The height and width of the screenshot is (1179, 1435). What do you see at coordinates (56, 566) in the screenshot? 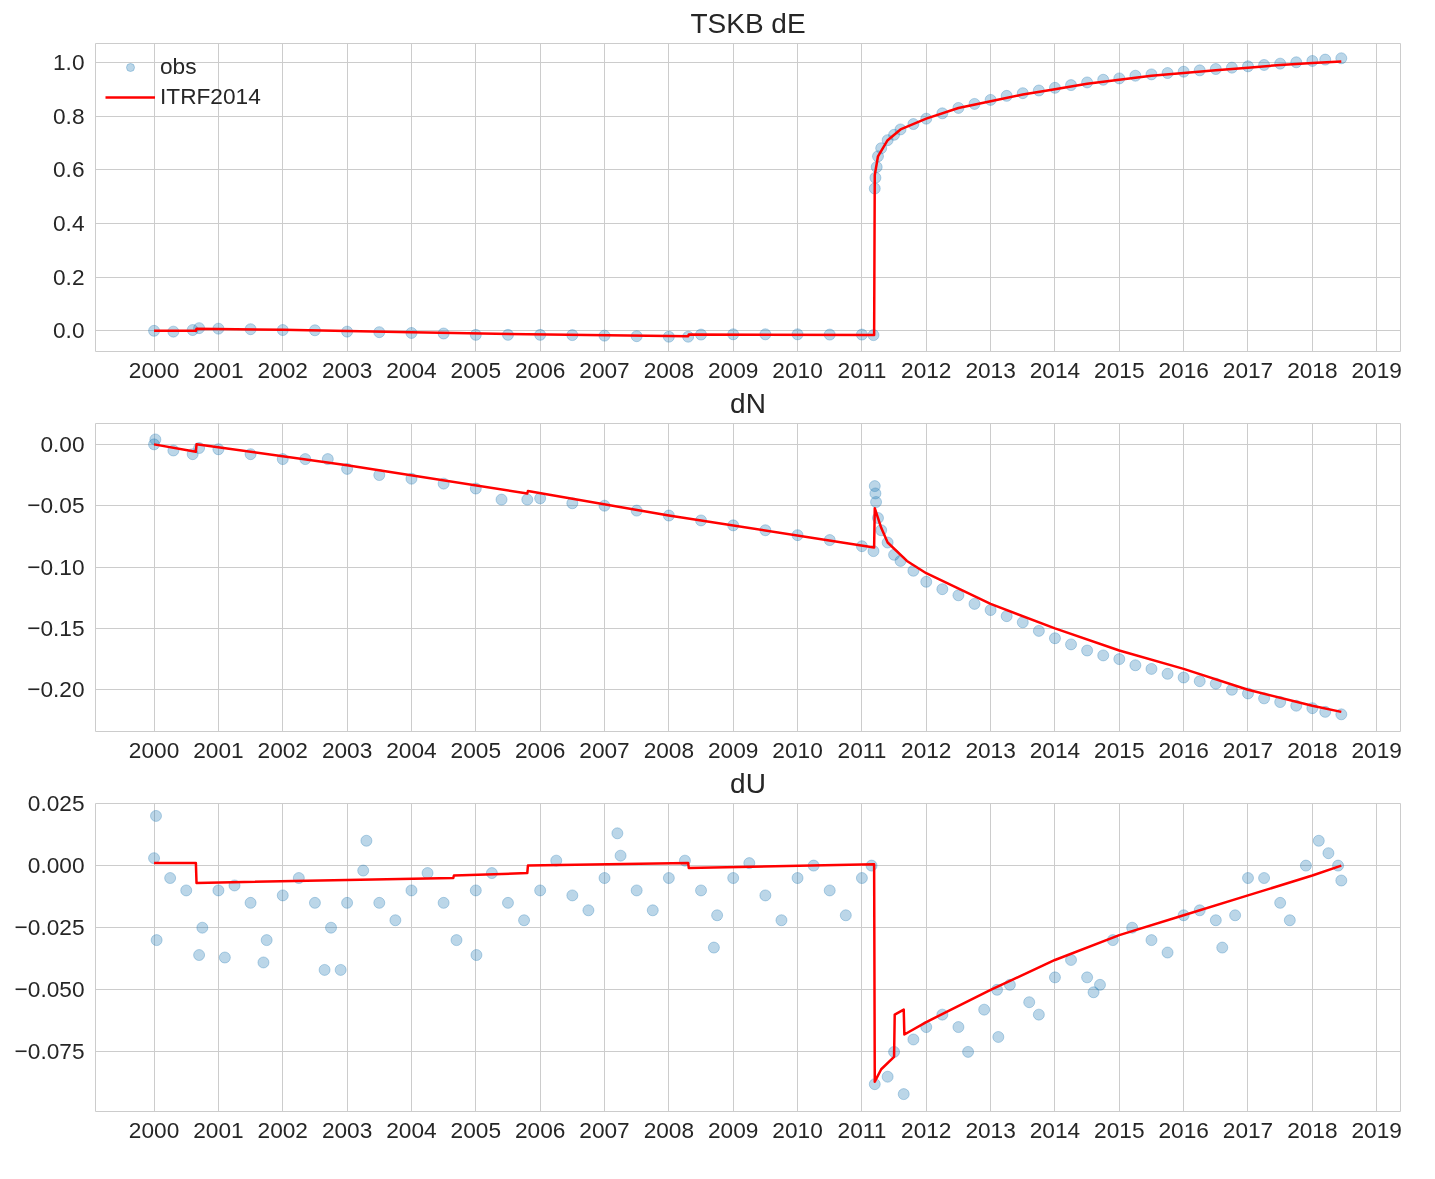
I see `y-tick-label: −0.10` at bounding box center [56, 566].